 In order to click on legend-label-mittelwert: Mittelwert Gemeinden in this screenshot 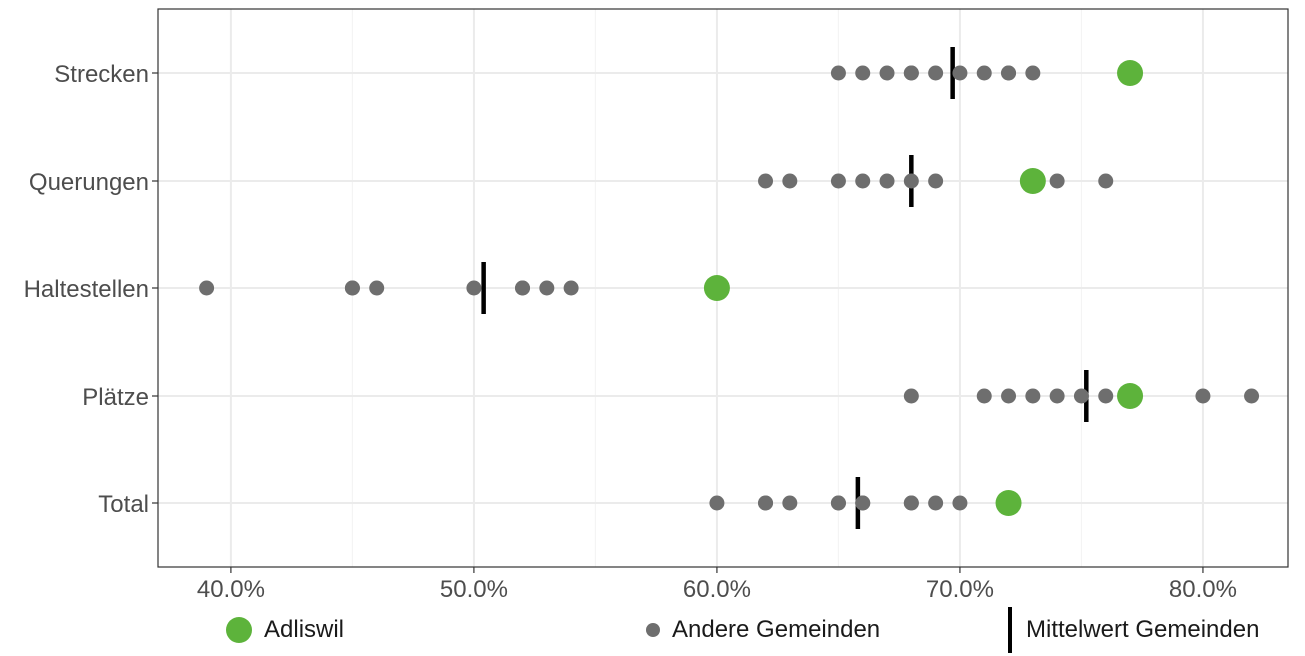, I will do `click(1143, 629)`.